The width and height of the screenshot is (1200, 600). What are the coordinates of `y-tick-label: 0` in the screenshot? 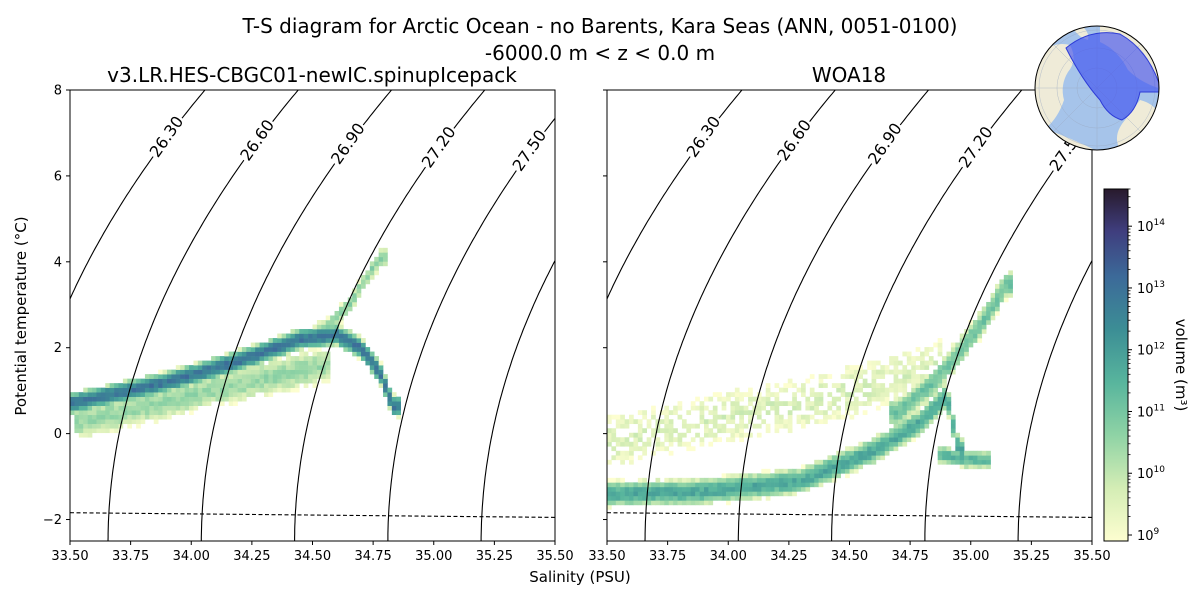 It's located at (58, 434).